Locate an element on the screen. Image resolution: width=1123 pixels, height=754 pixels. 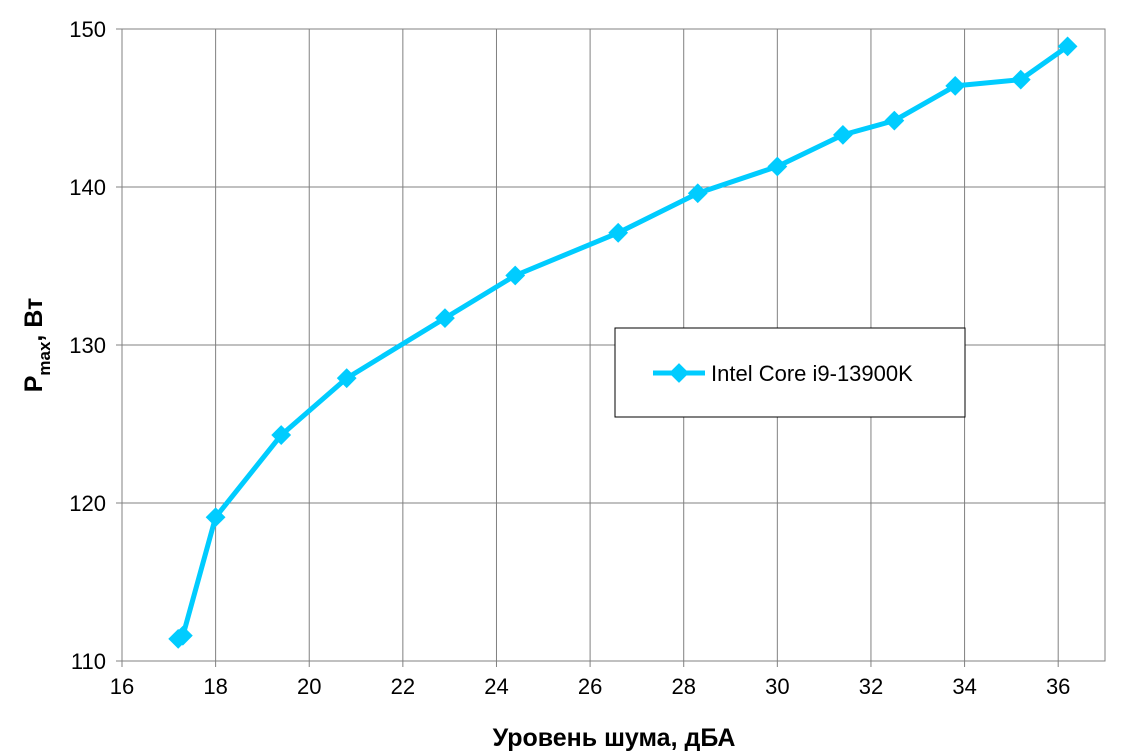
y-axis-title-subscript: max is located at coordinates (44, 358).